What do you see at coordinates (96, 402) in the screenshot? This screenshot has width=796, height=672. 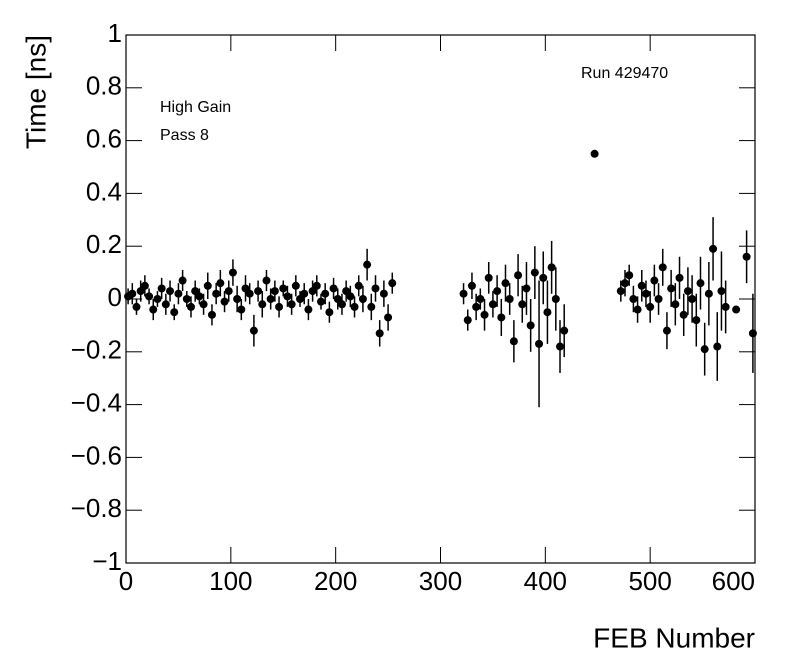 I see `y-tick-label: −0.4` at bounding box center [96, 402].